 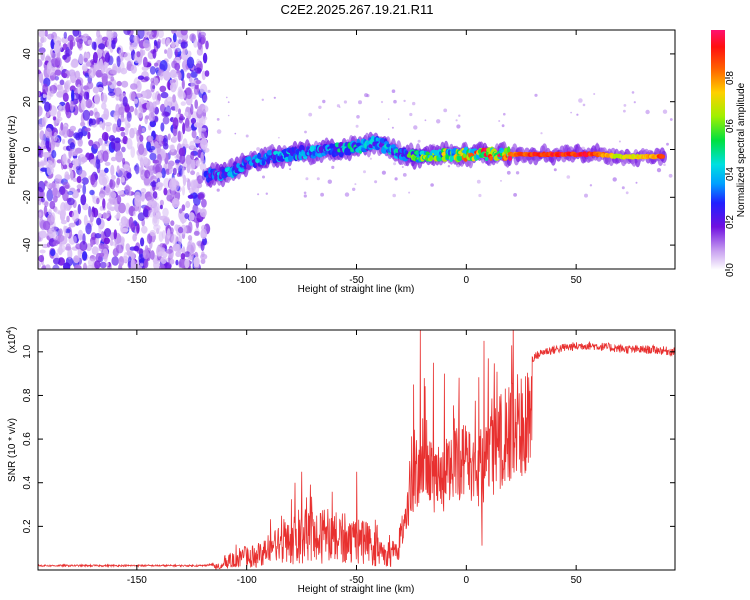 I want to click on snr-scale-label: (x104), so click(x=12, y=340).